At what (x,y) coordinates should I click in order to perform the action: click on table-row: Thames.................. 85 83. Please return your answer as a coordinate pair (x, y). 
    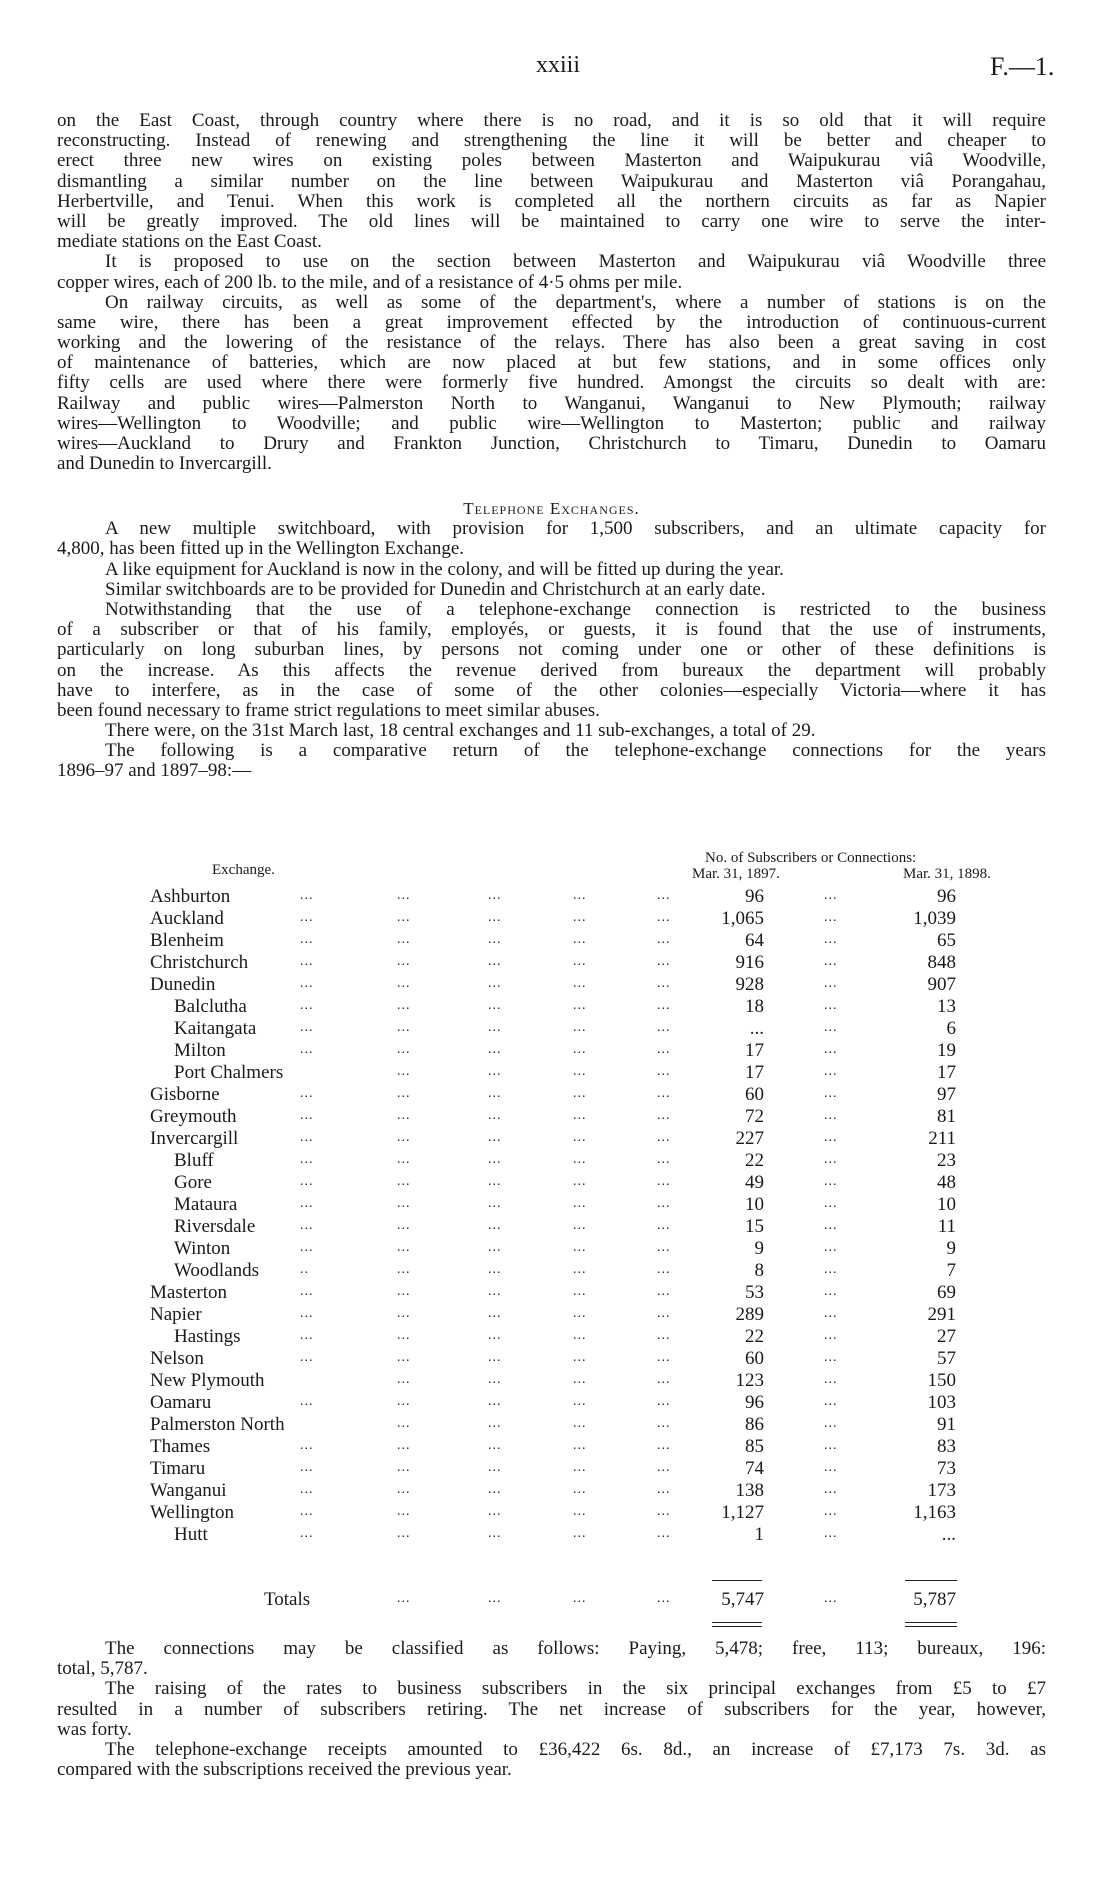
    Looking at the image, I should click on (557, 1447).